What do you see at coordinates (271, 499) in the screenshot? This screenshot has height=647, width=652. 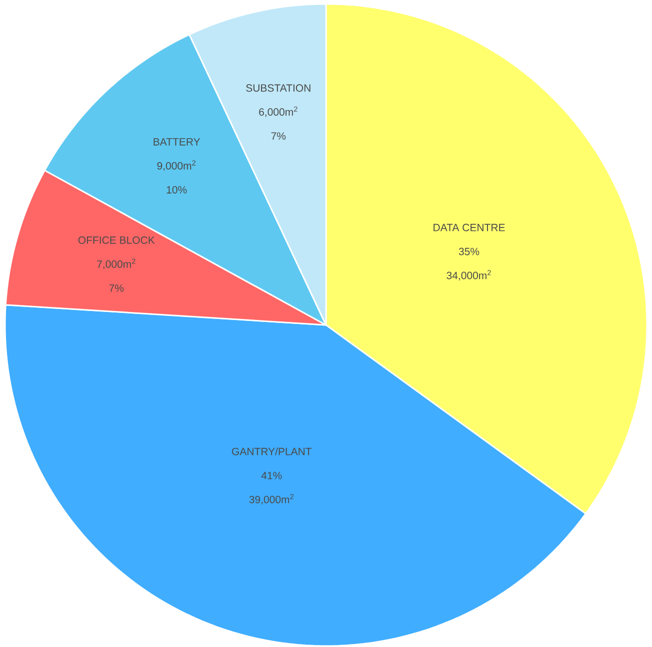 I see `text: 39,000m$^{2}$` at bounding box center [271, 499].